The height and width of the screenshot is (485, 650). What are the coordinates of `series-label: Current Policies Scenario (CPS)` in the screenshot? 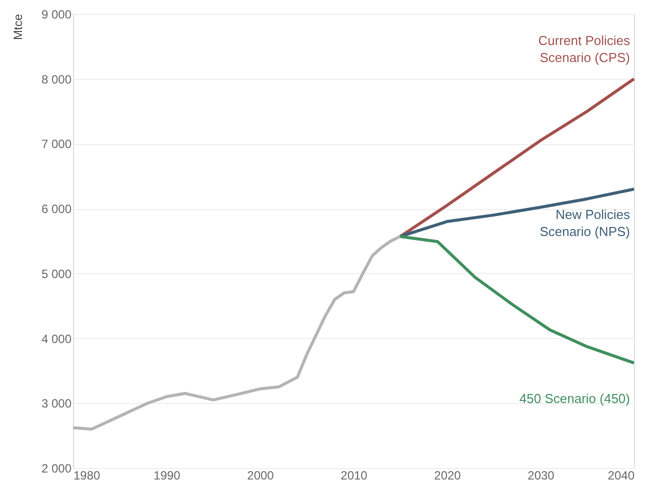 It's located at (584, 48).